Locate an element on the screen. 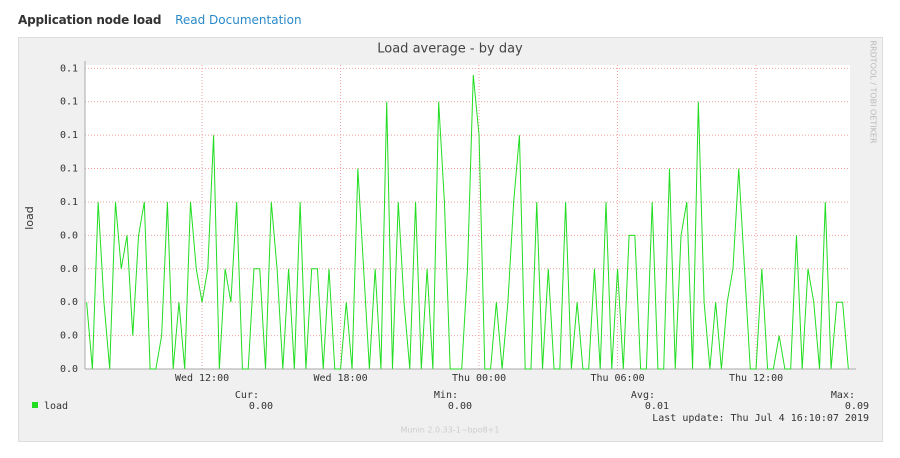 The image size is (900, 458). stat-label: Cur: is located at coordinates (247, 395).